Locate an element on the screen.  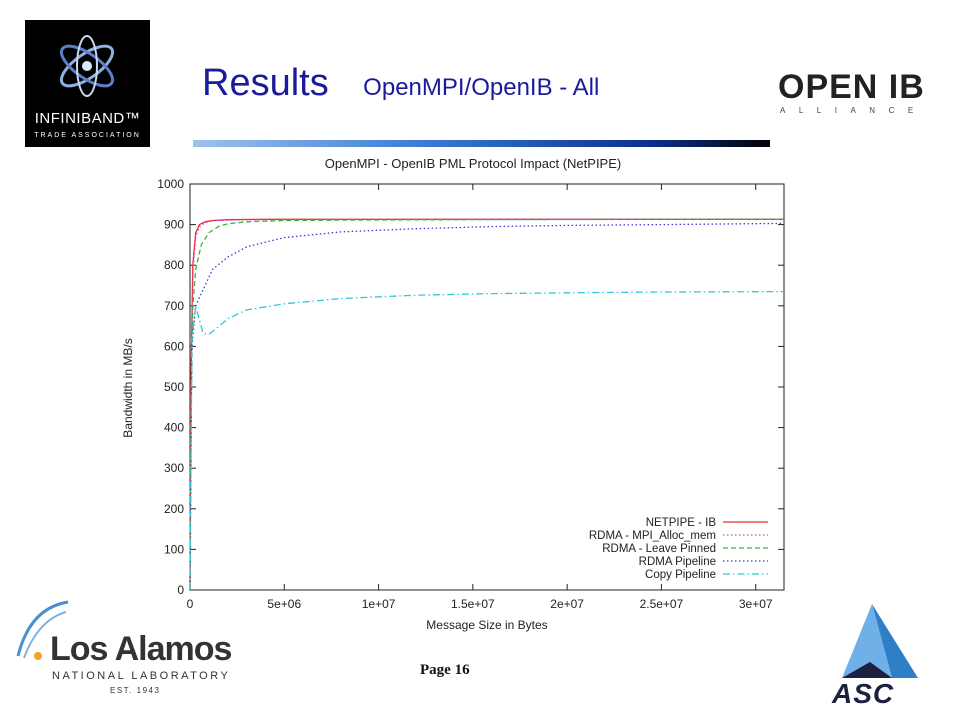
legend-label-5: Copy Pipeline is located at coordinates (680, 575).